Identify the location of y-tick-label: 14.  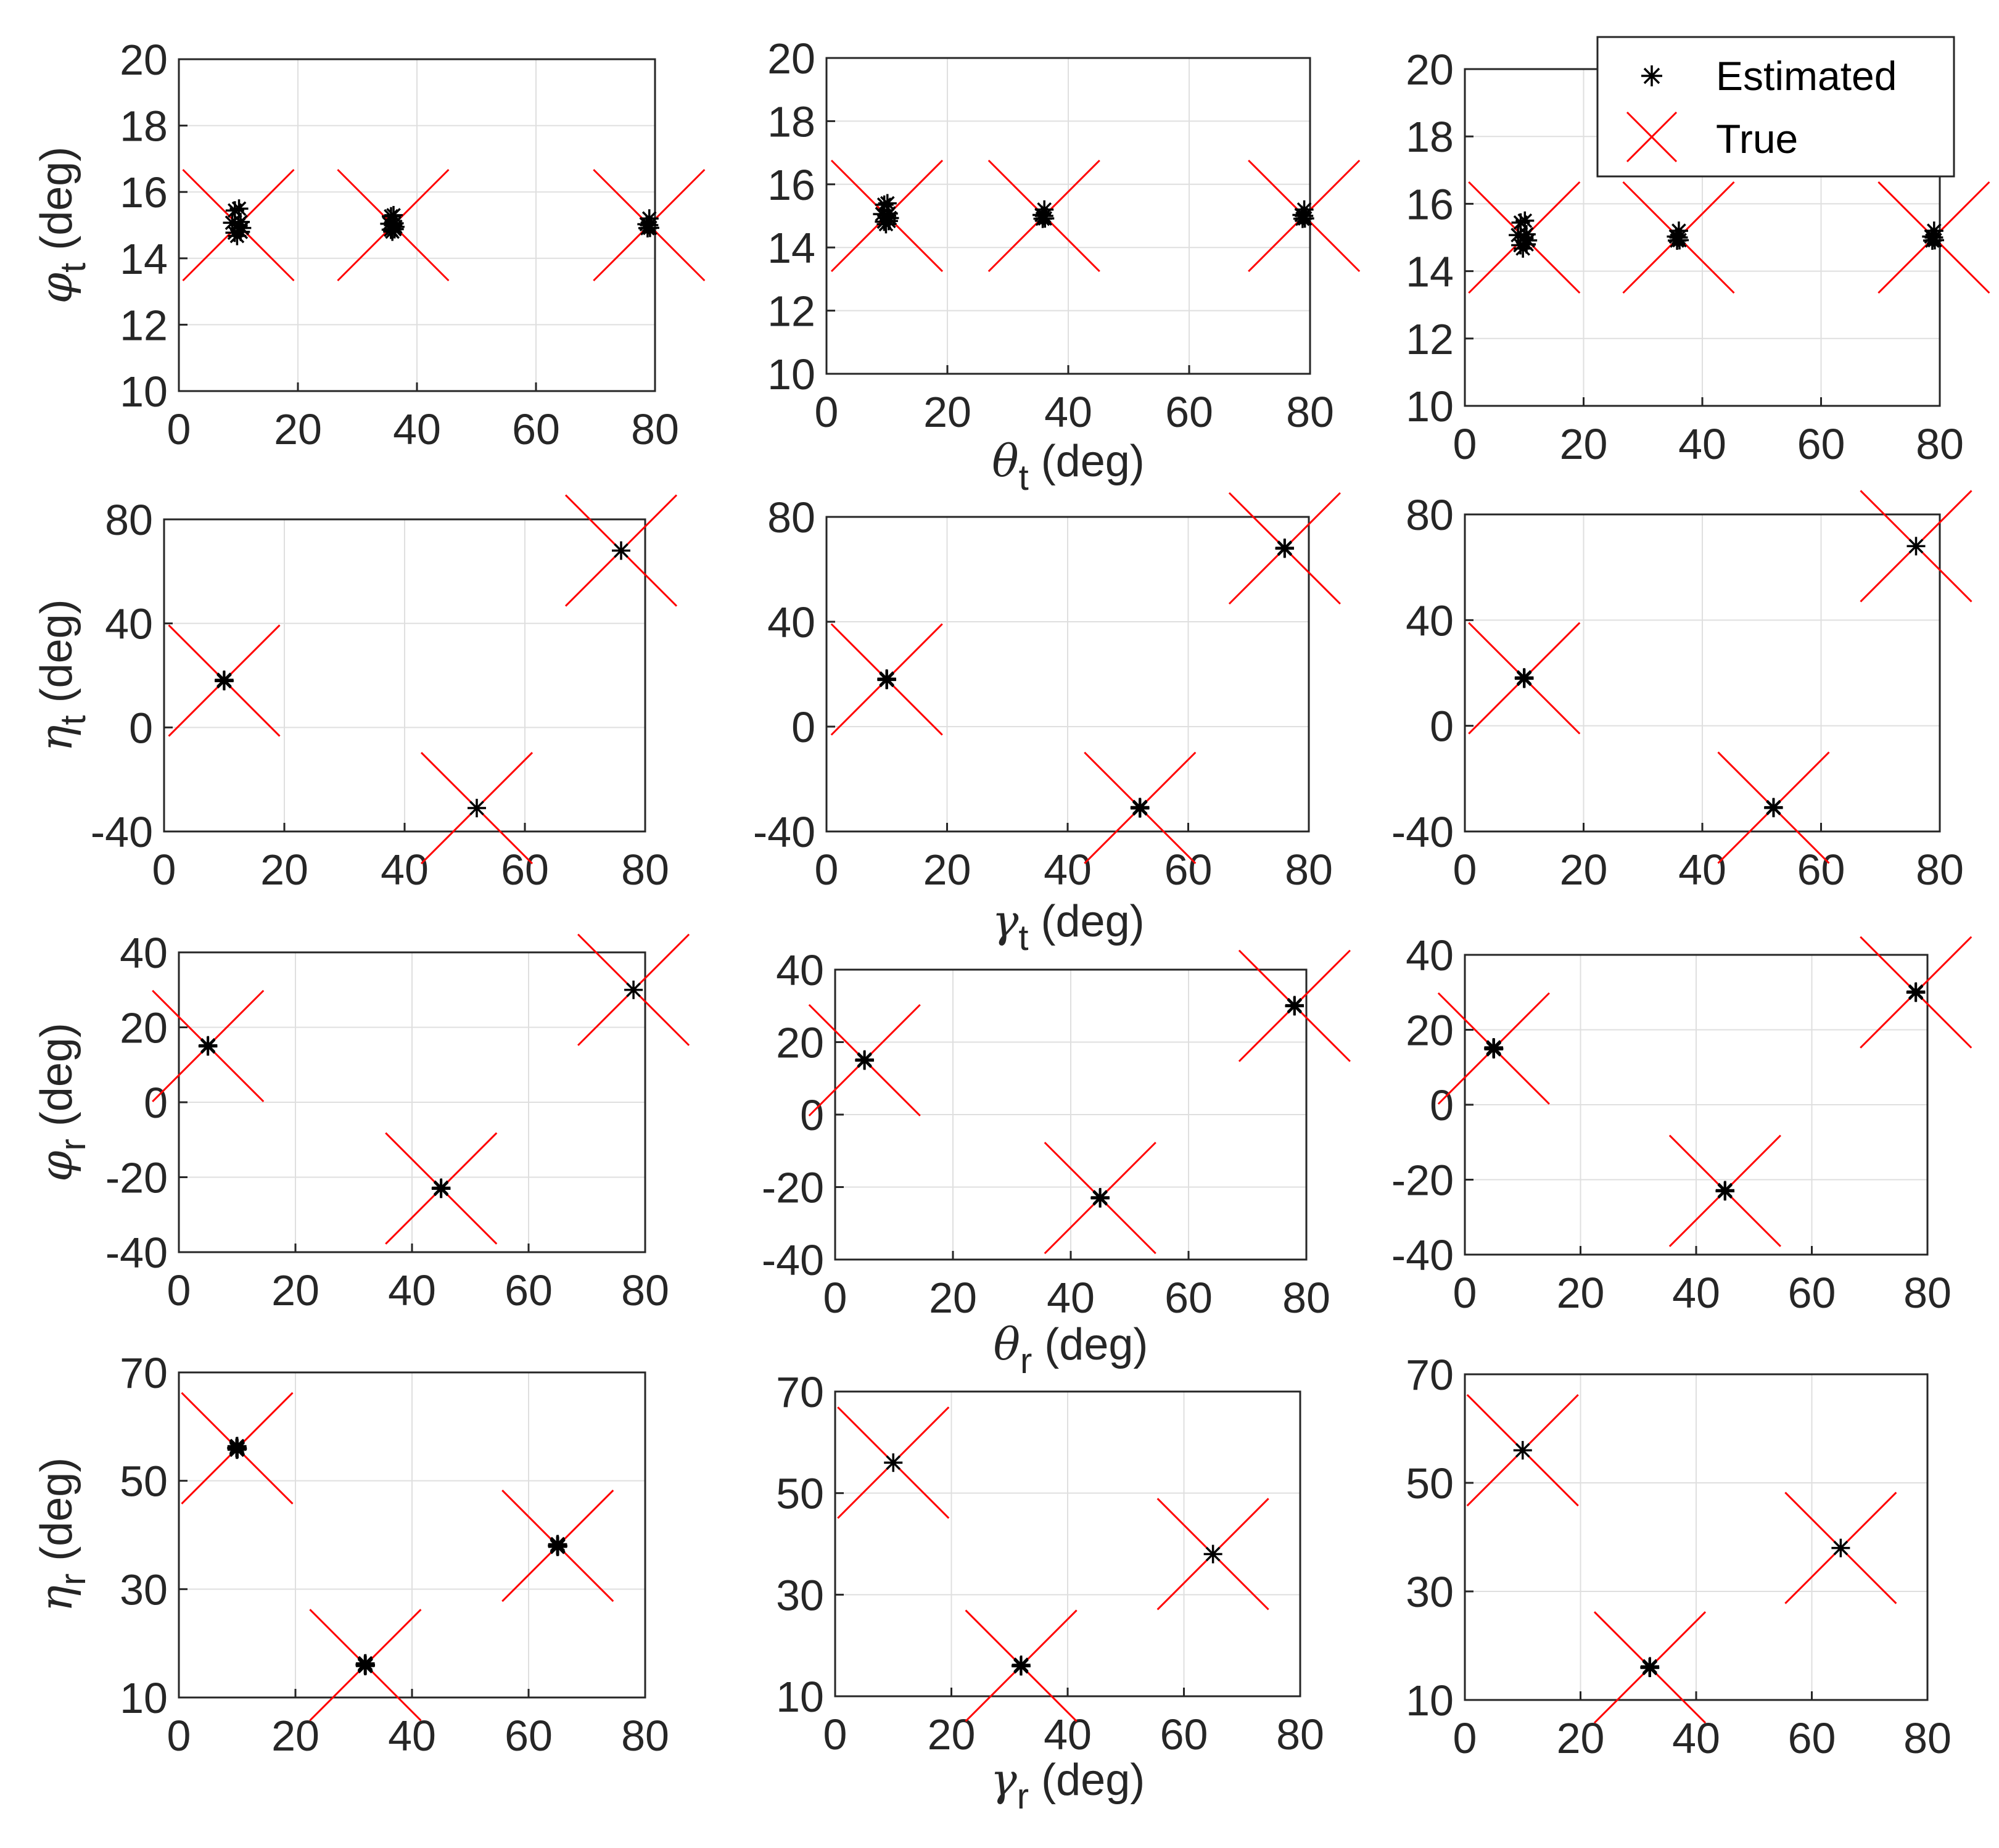
(791, 248).